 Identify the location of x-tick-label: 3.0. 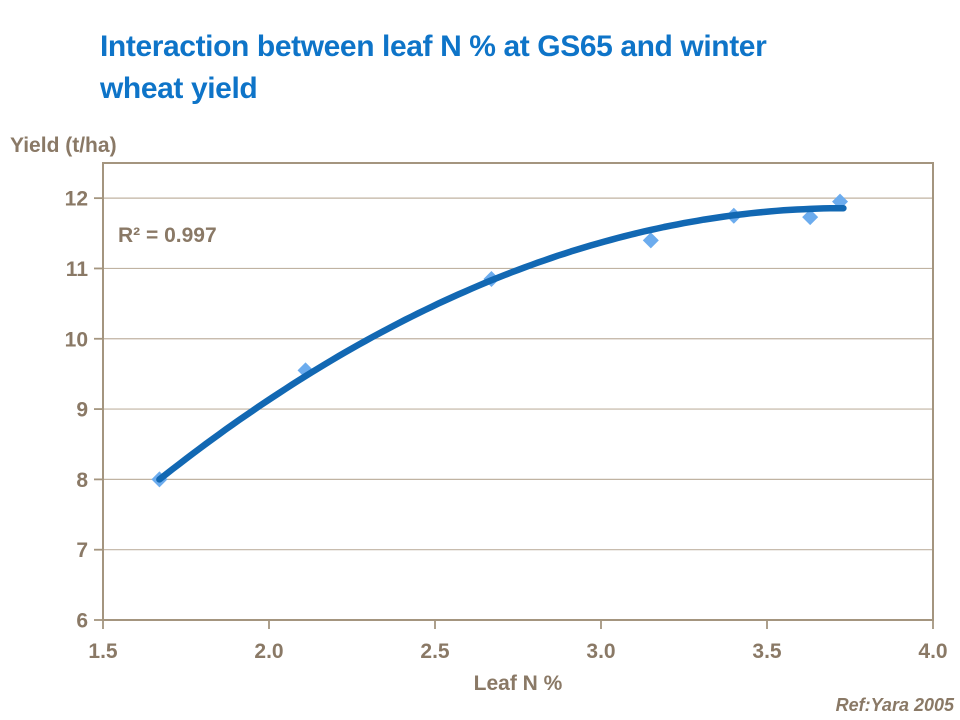
(600, 651).